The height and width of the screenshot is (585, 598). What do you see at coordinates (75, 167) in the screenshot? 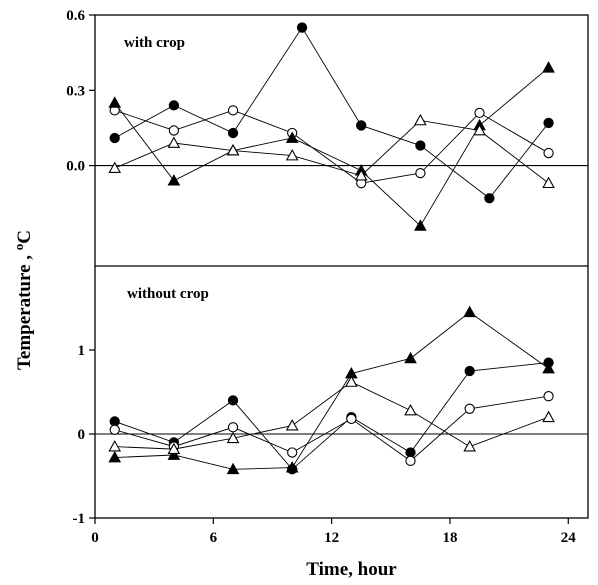
I see `y-tick-label-top: 0.0` at bounding box center [75, 167].